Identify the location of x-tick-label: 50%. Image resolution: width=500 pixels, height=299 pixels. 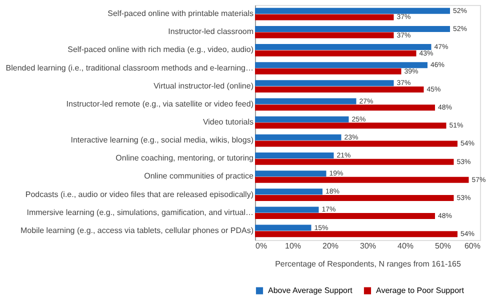
(443, 246).